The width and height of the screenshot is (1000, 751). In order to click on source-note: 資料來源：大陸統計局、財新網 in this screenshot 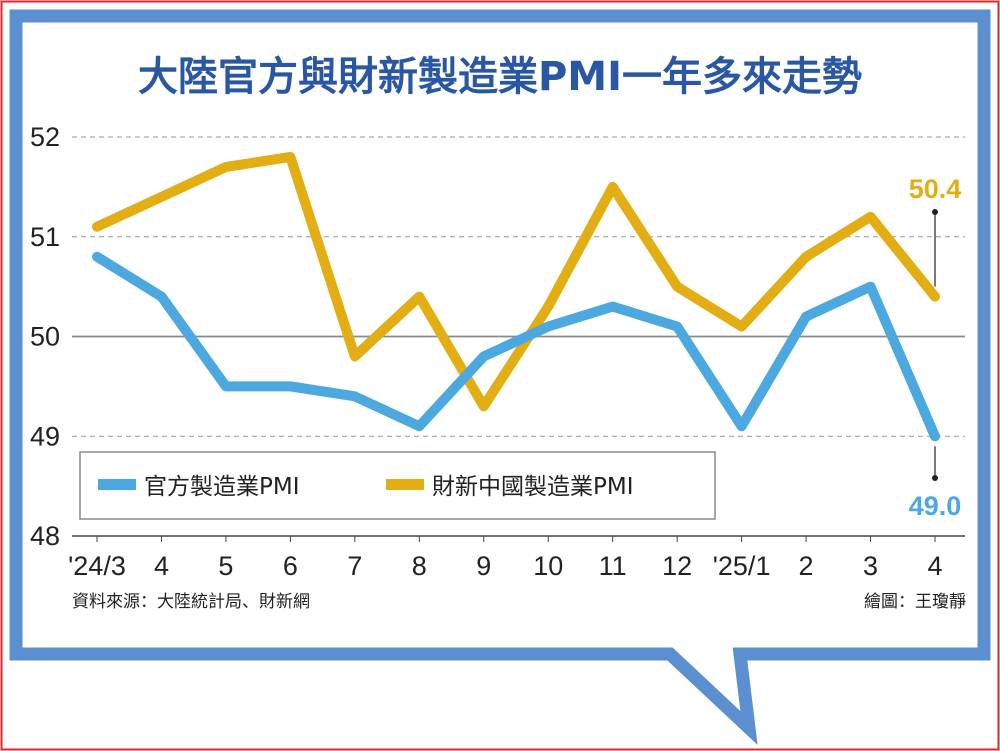, I will do `click(191, 602)`.